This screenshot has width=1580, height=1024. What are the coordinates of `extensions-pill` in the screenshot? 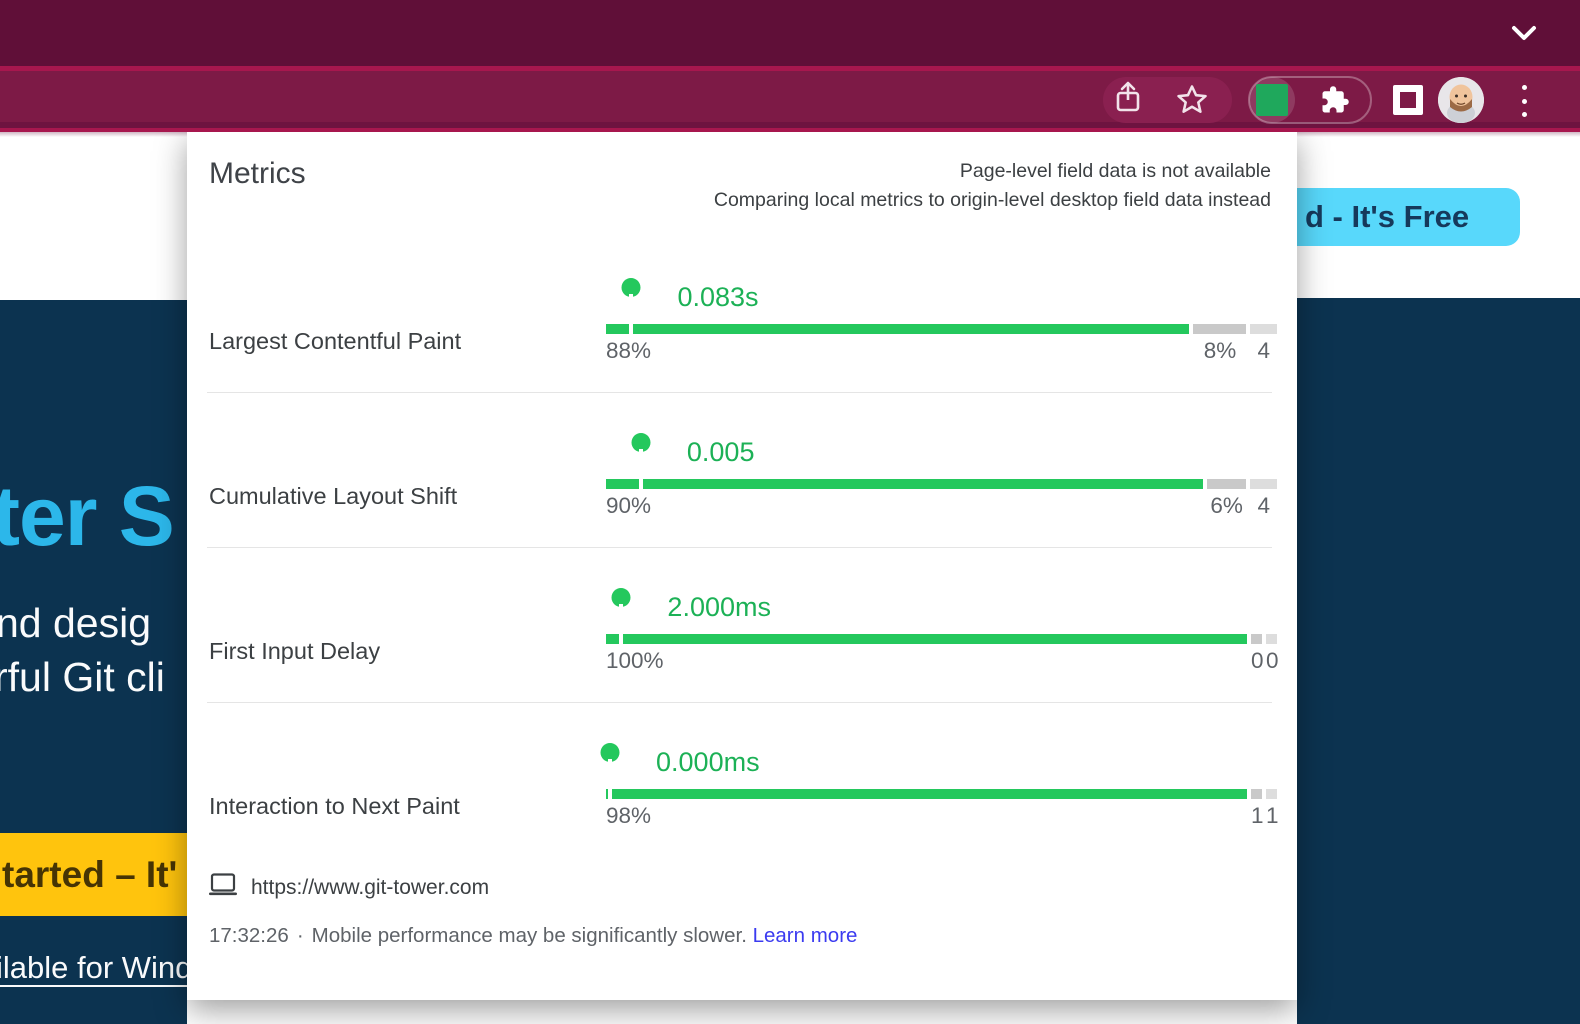 It's located at (1310, 100).